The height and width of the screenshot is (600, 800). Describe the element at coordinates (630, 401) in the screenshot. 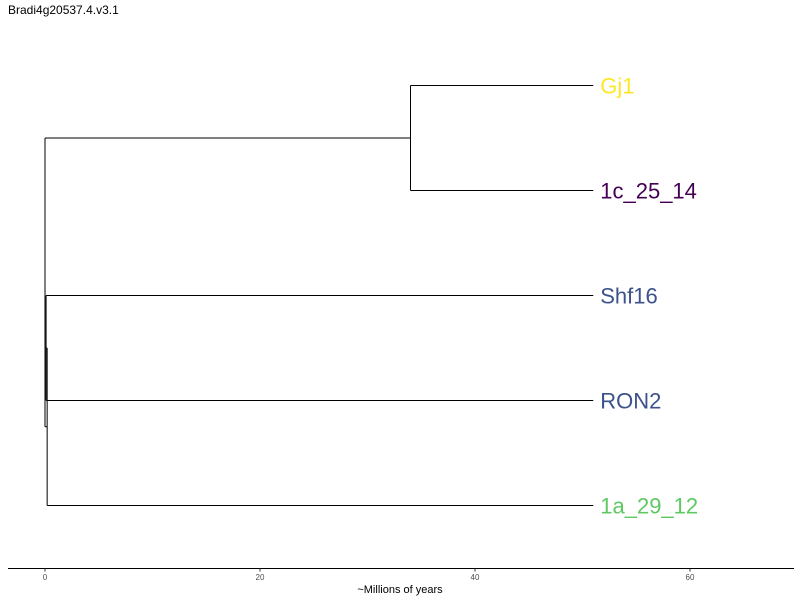

I see `tip-label-RON2: RON2` at that location.